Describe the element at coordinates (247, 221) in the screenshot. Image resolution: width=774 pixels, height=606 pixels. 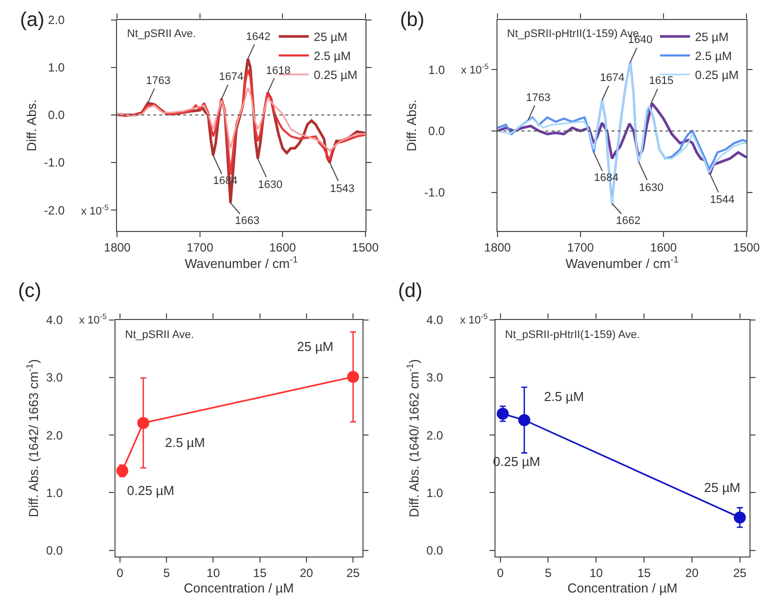
I see `annotation: 1663` at that location.